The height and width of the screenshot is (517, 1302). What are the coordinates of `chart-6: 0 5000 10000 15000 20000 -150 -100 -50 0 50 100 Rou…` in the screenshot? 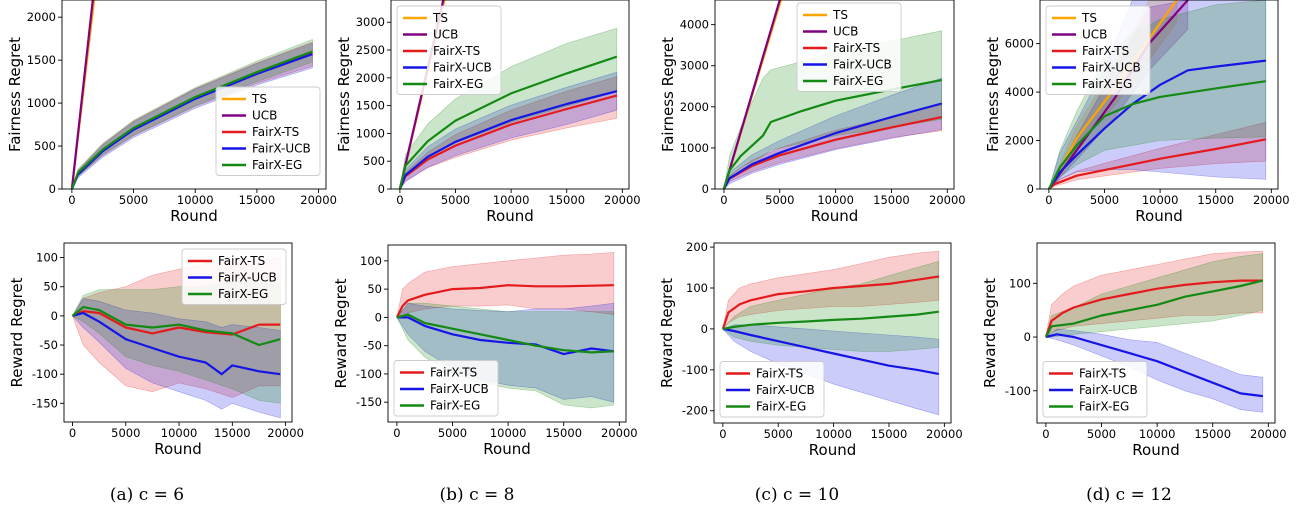 It's located at (485, 351).